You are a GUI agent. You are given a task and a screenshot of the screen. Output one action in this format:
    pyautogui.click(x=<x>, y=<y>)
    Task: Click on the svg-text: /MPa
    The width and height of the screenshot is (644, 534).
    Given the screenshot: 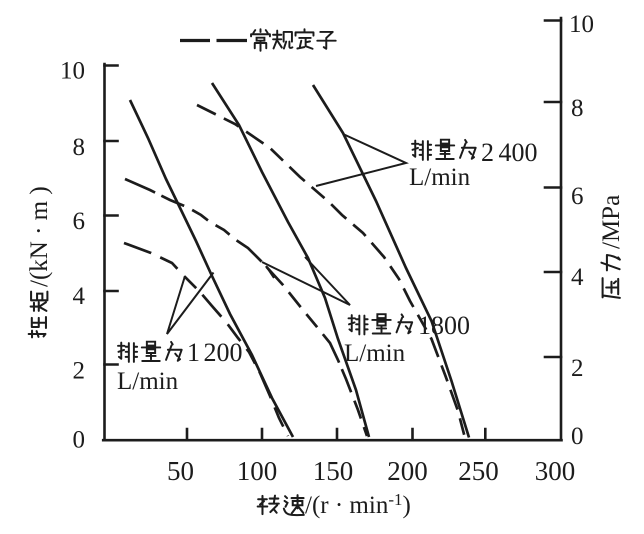 What is the action you would take?
    pyautogui.click(x=611, y=222)
    